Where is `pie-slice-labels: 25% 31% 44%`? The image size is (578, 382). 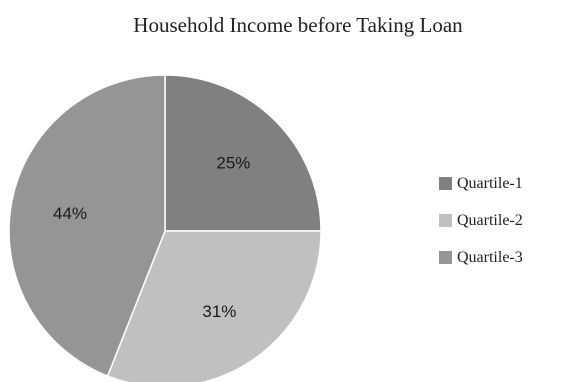 pie-slice-labels: 25% 31% 44% is located at coordinates (151, 237).